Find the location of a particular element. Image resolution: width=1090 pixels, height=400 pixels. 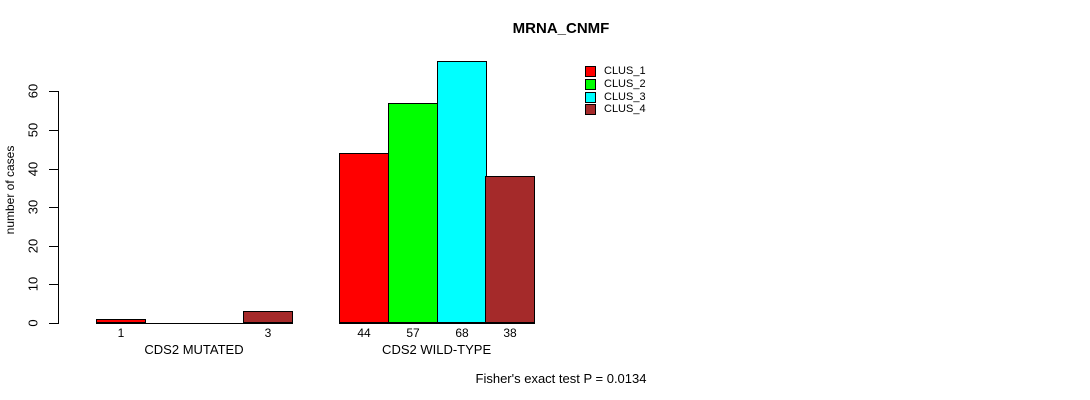

x-group-label: CDS2 MUTATED is located at coordinates (194, 349).